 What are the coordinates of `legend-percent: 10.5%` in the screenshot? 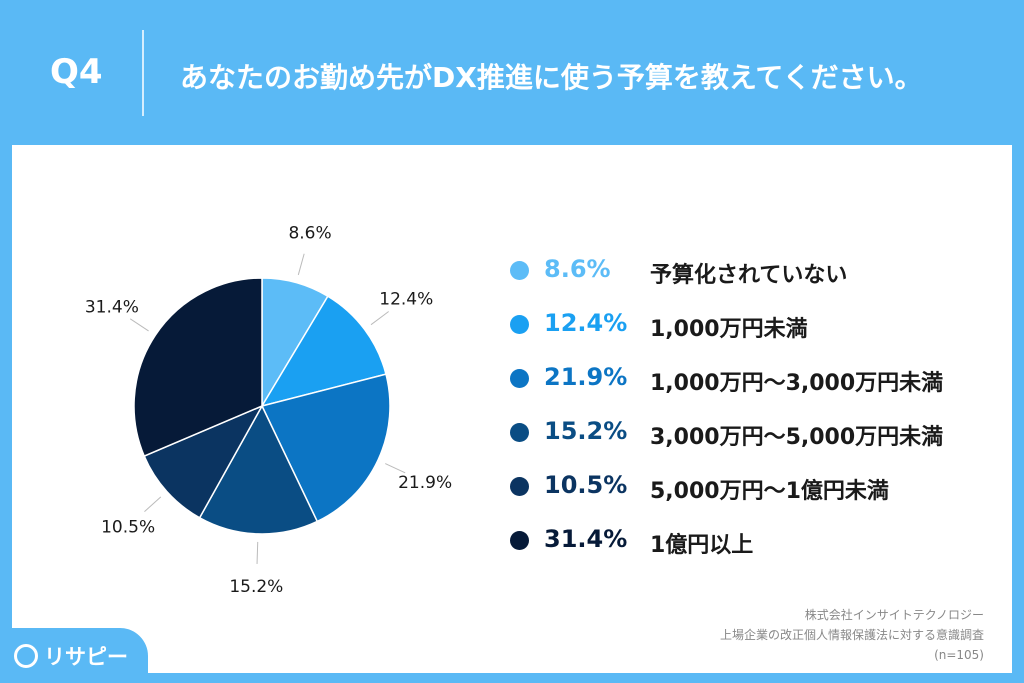 It's located at (586, 485).